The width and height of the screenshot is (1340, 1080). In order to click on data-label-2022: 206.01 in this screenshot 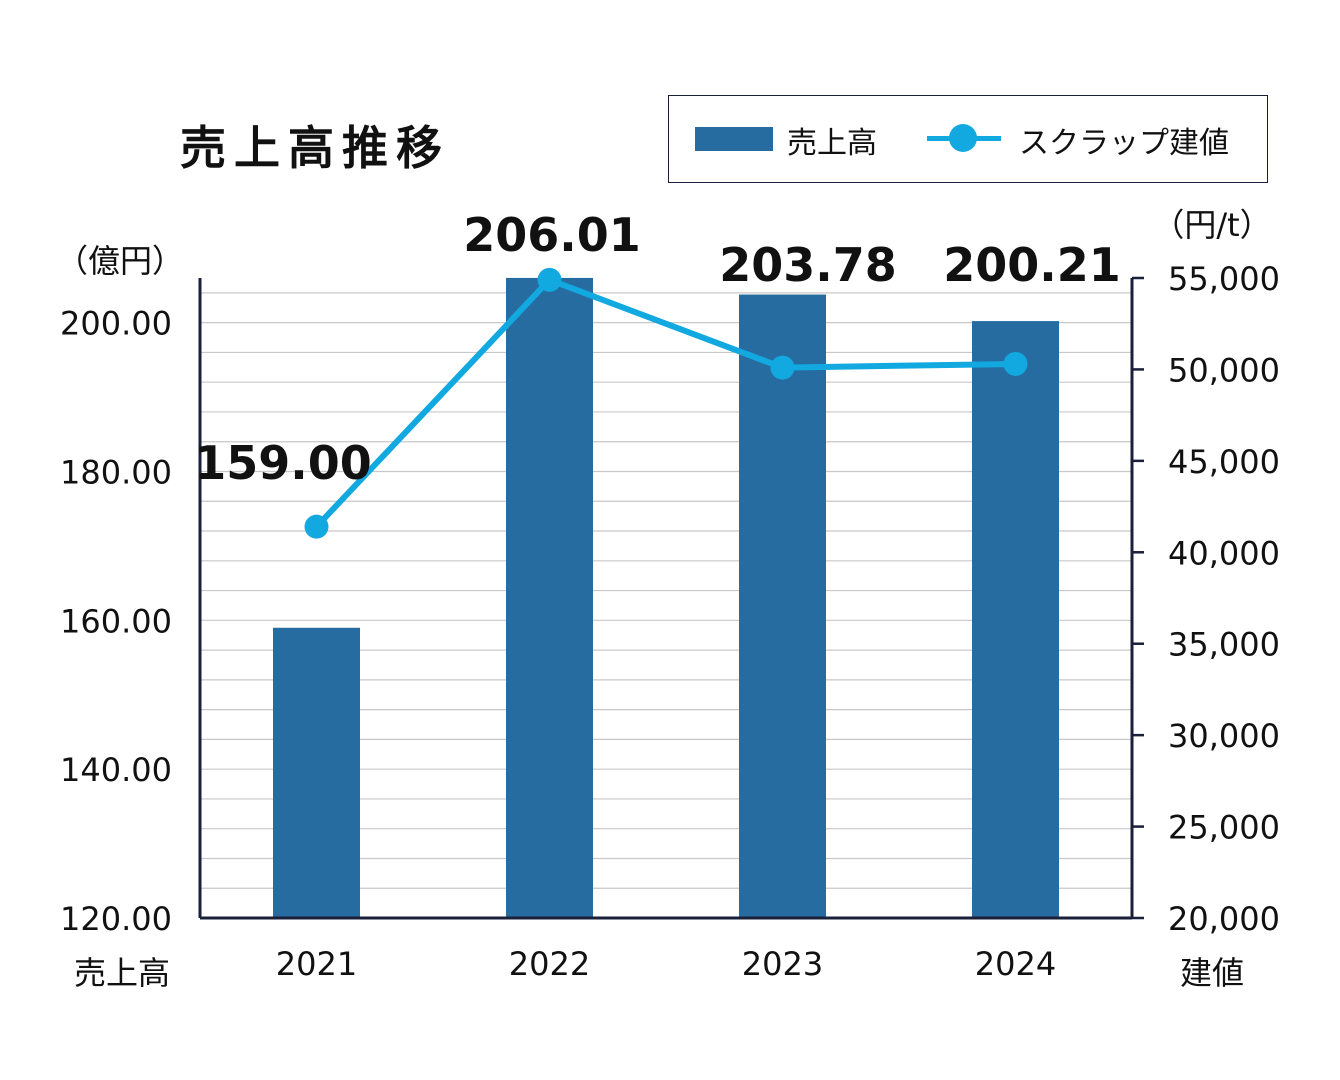, I will do `click(552, 235)`.